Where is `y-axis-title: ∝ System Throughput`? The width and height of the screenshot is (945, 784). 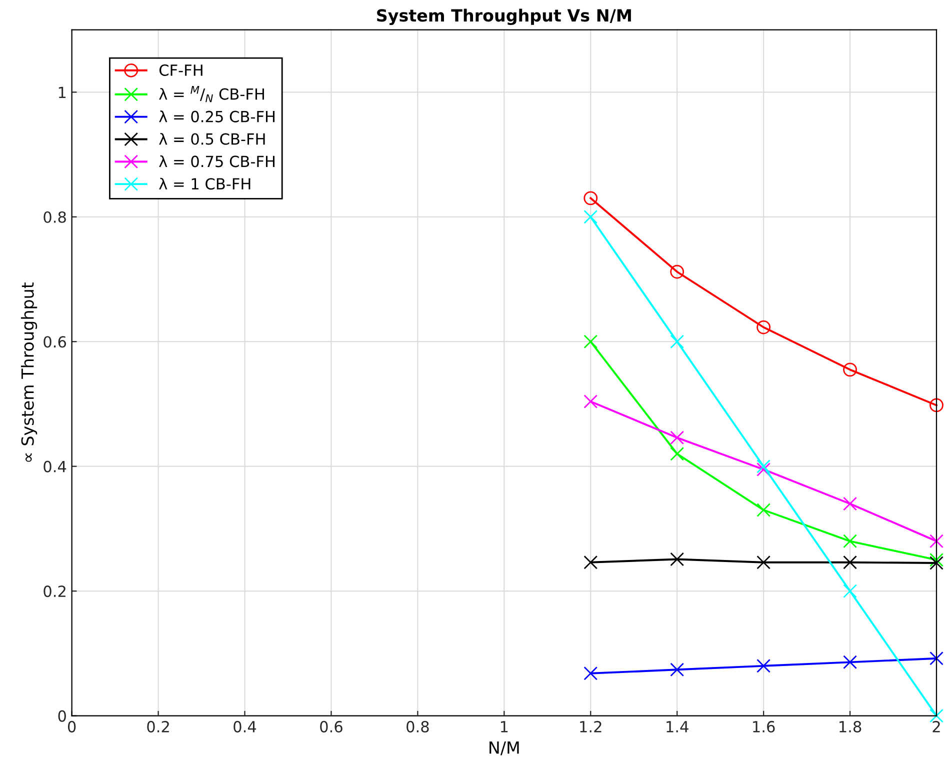 y-axis-title: ∝ System Throughput is located at coordinates (29, 372).